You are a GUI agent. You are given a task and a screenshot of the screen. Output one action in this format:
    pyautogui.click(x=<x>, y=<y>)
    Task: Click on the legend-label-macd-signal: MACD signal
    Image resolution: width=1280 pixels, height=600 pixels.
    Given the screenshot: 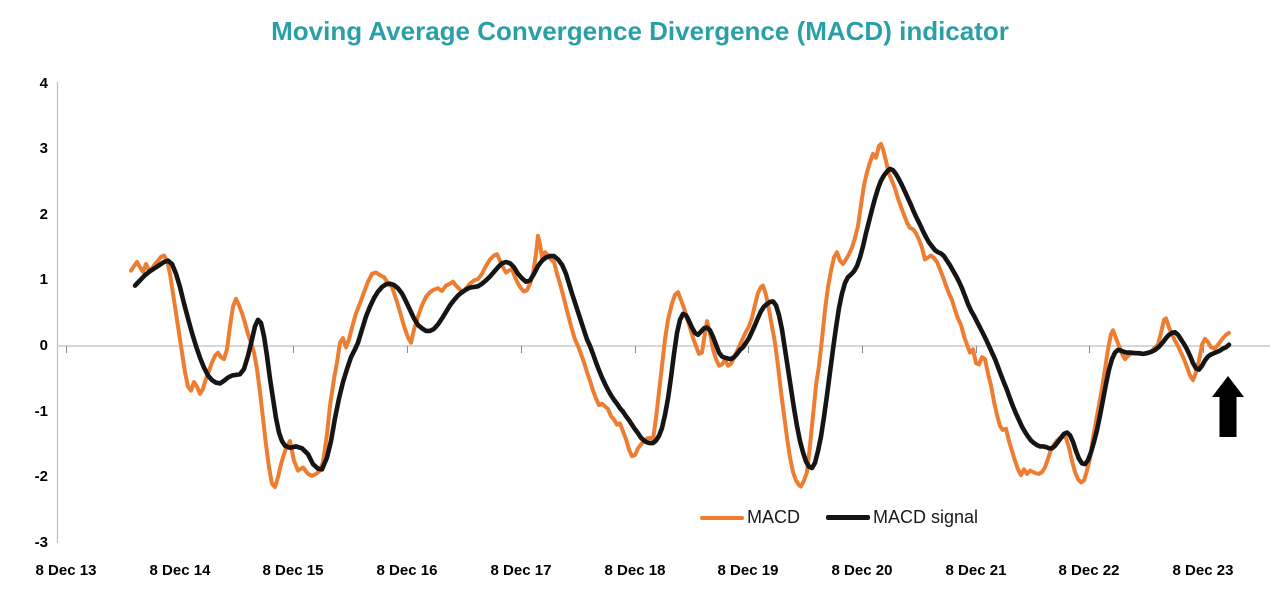 What is the action you would take?
    pyautogui.click(x=926, y=517)
    